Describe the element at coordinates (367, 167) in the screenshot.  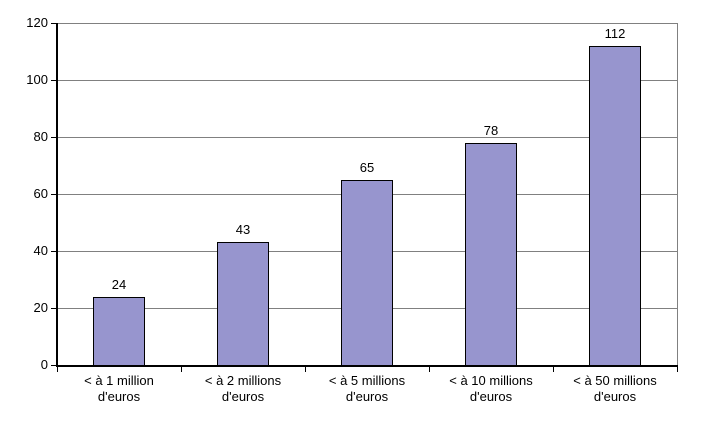
I see `bar-value-label: 65` at that location.